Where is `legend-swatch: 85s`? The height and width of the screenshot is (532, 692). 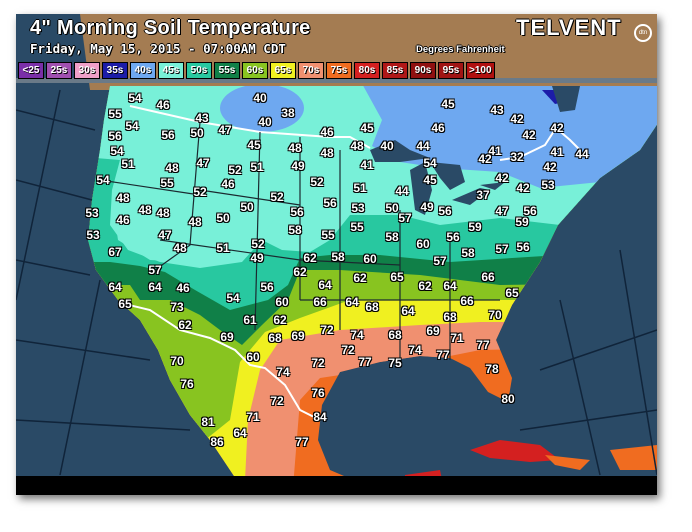
legend-swatch: 85s is located at coordinates (395, 70).